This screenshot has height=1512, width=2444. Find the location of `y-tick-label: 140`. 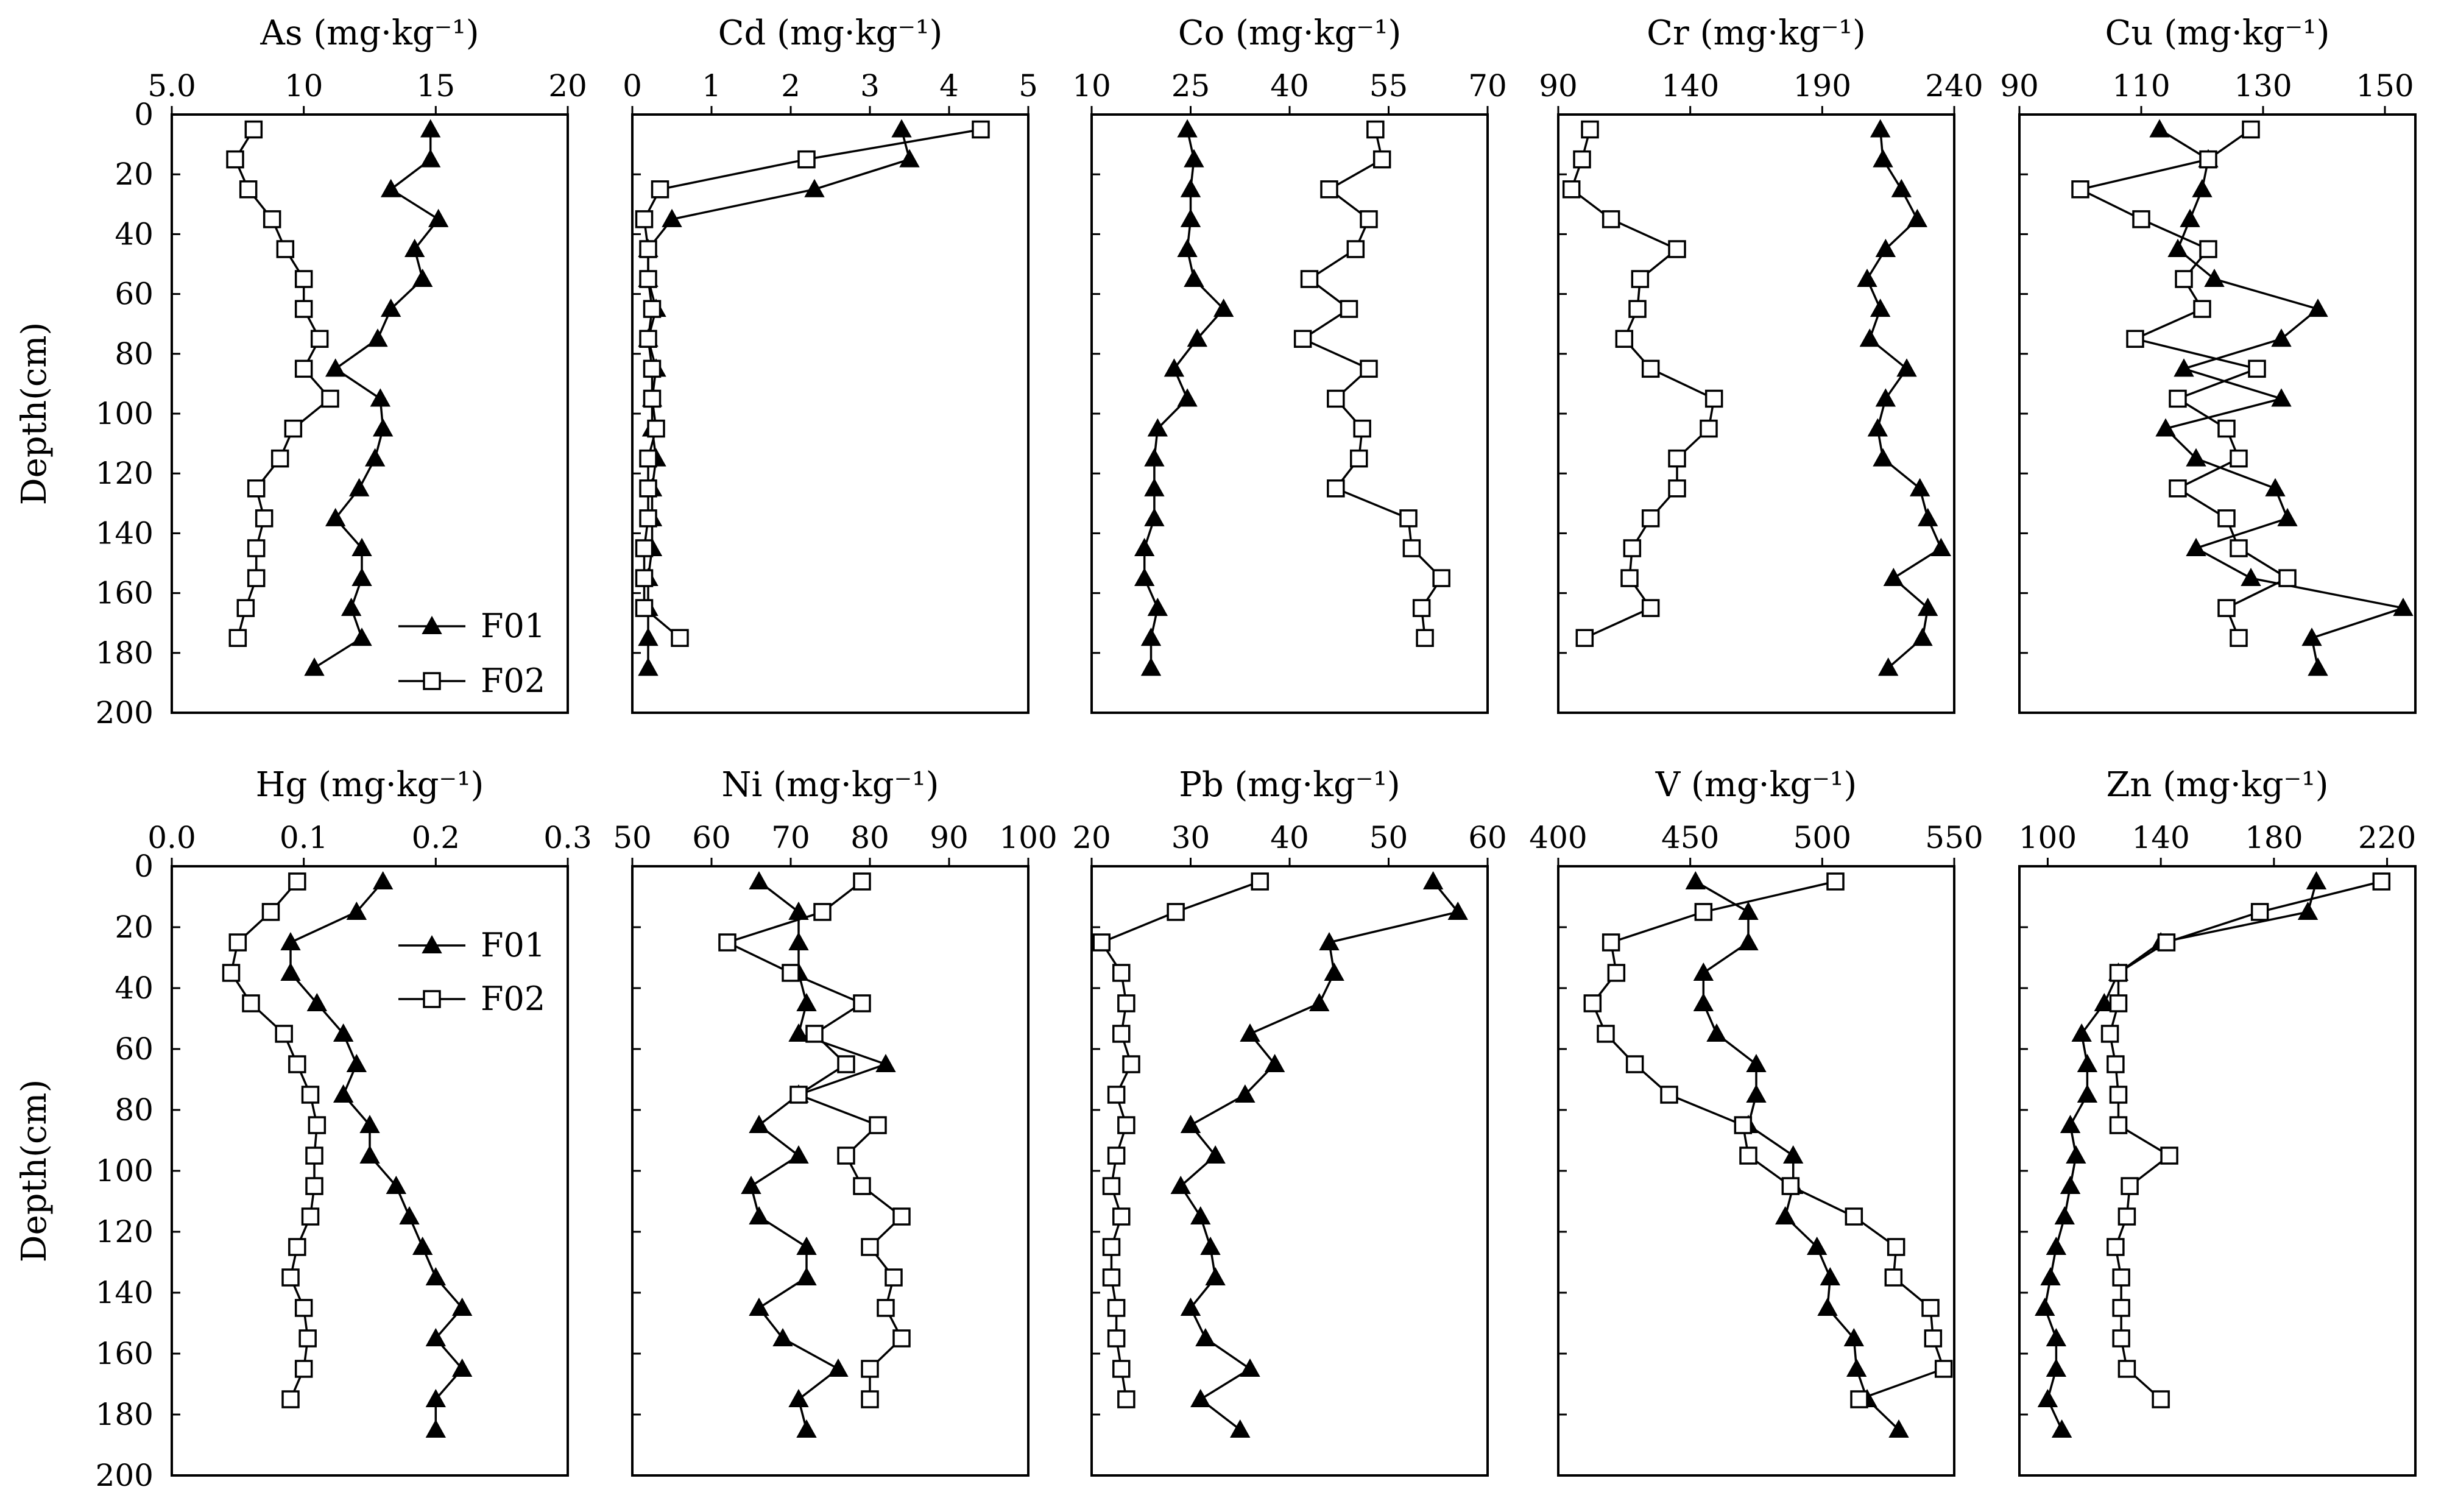

y-tick-label: 140 is located at coordinates (125, 1292).